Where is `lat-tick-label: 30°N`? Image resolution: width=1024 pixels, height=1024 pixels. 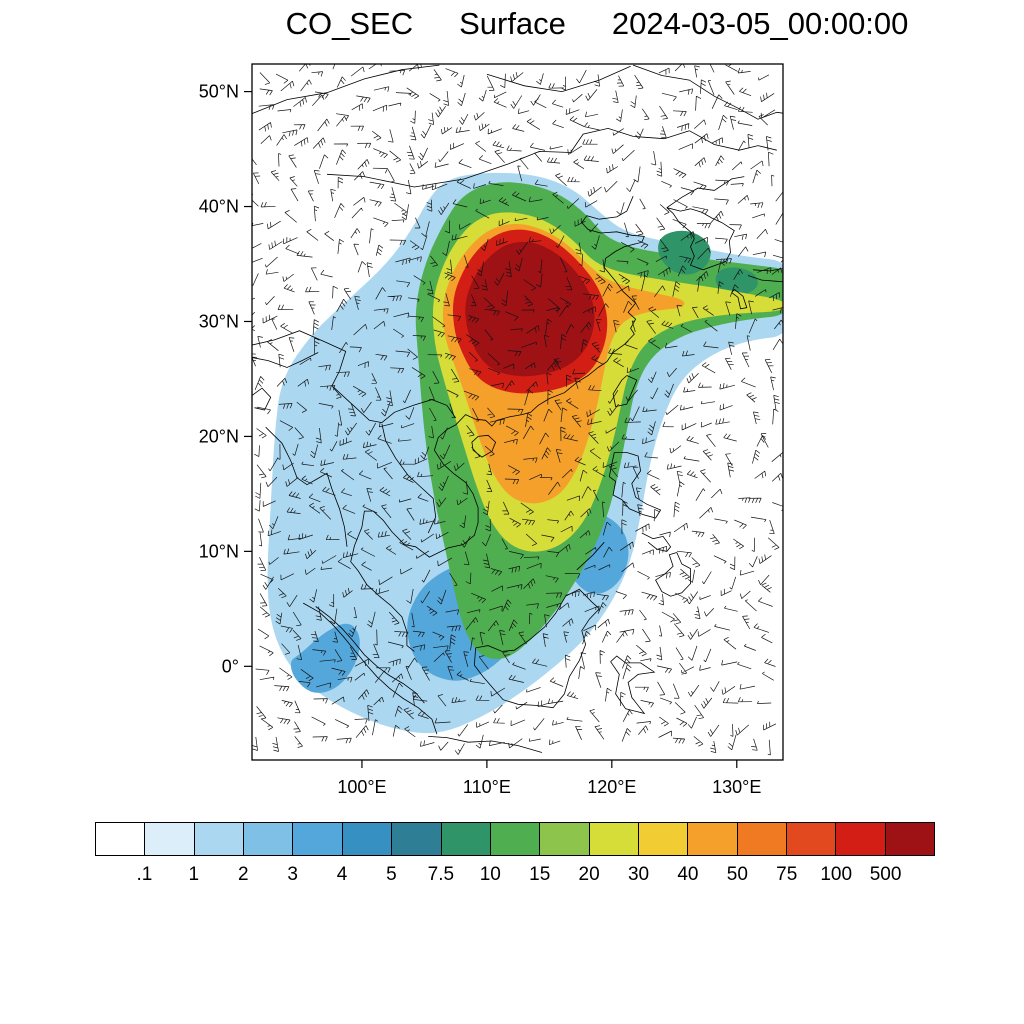
lat-tick-label: 30°N is located at coordinates (219, 321).